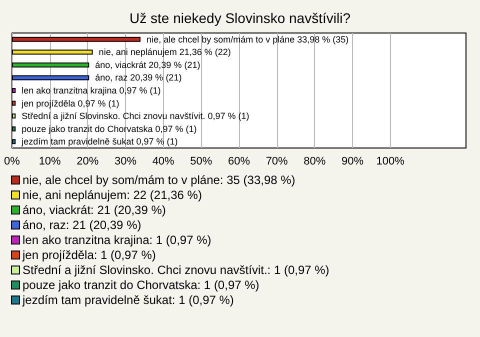  Describe the element at coordinates (277, 162) in the screenshot. I see `x-tick-label: 70%` at that location.